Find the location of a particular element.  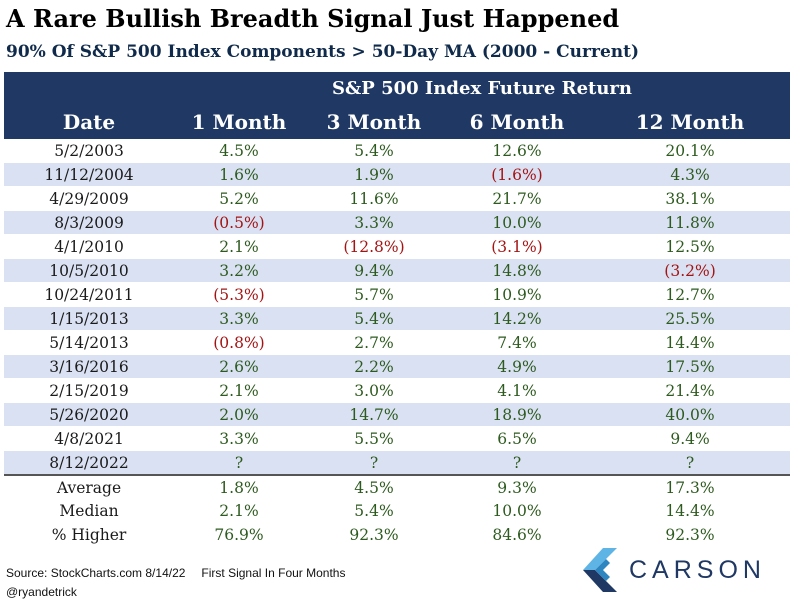

cell-date: 8/12/2022 is located at coordinates (89, 463).